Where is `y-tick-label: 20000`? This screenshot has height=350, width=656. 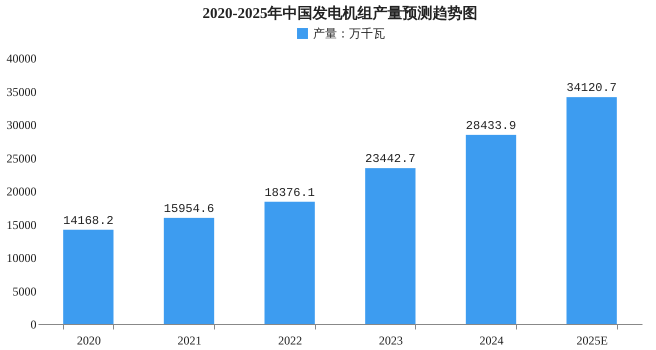
y-tick-label: 20000 is located at coordinates (21, 191).